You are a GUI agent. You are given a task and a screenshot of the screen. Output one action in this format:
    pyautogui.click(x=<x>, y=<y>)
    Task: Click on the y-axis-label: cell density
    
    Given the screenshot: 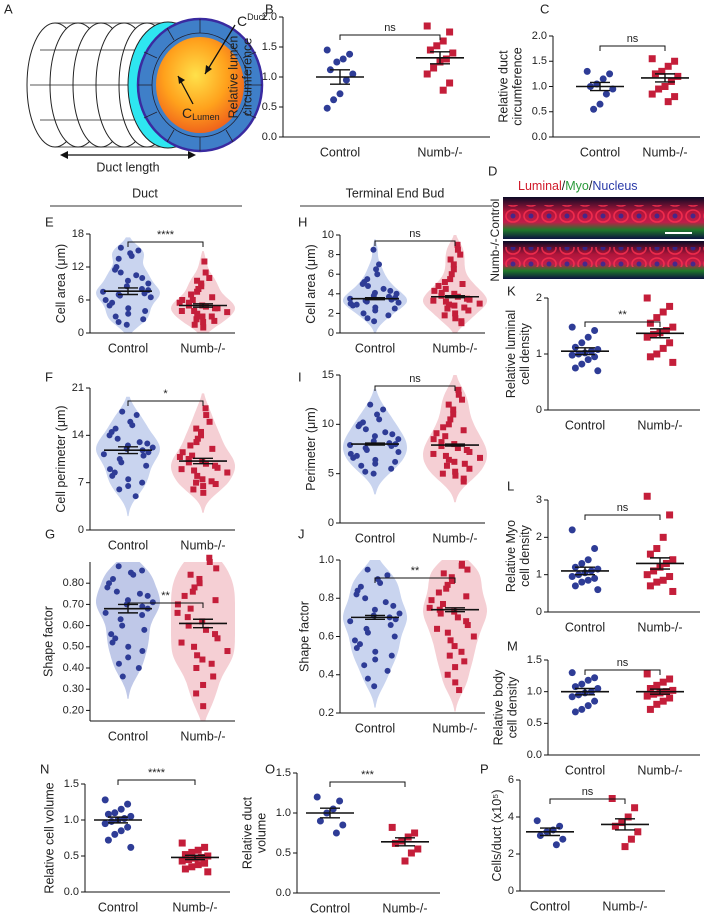 What is the action you would take?
    pyautogui.click(x=525, y=555)
    